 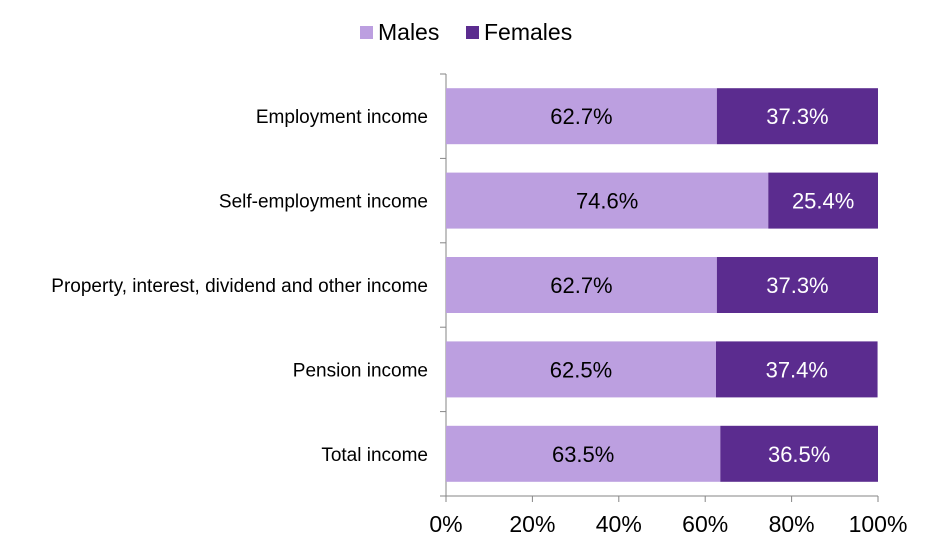 I want to click on legend-label-females: Females, so click(x=528, y=32).